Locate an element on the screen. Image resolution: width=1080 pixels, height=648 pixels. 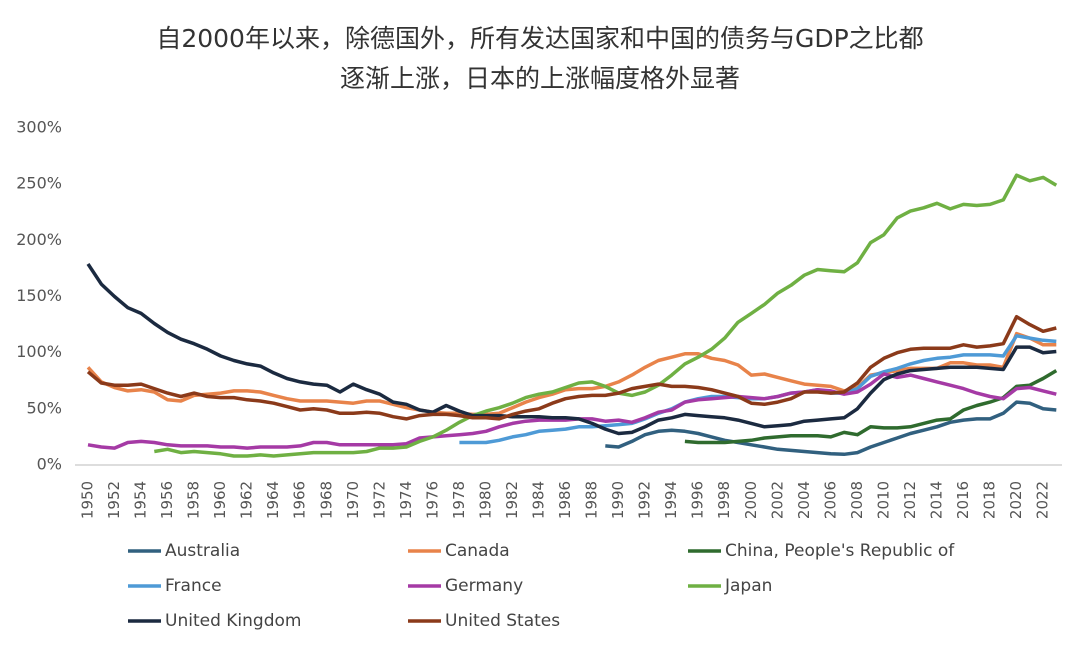
legend-label: Japan is located at coordinates (748, 586).